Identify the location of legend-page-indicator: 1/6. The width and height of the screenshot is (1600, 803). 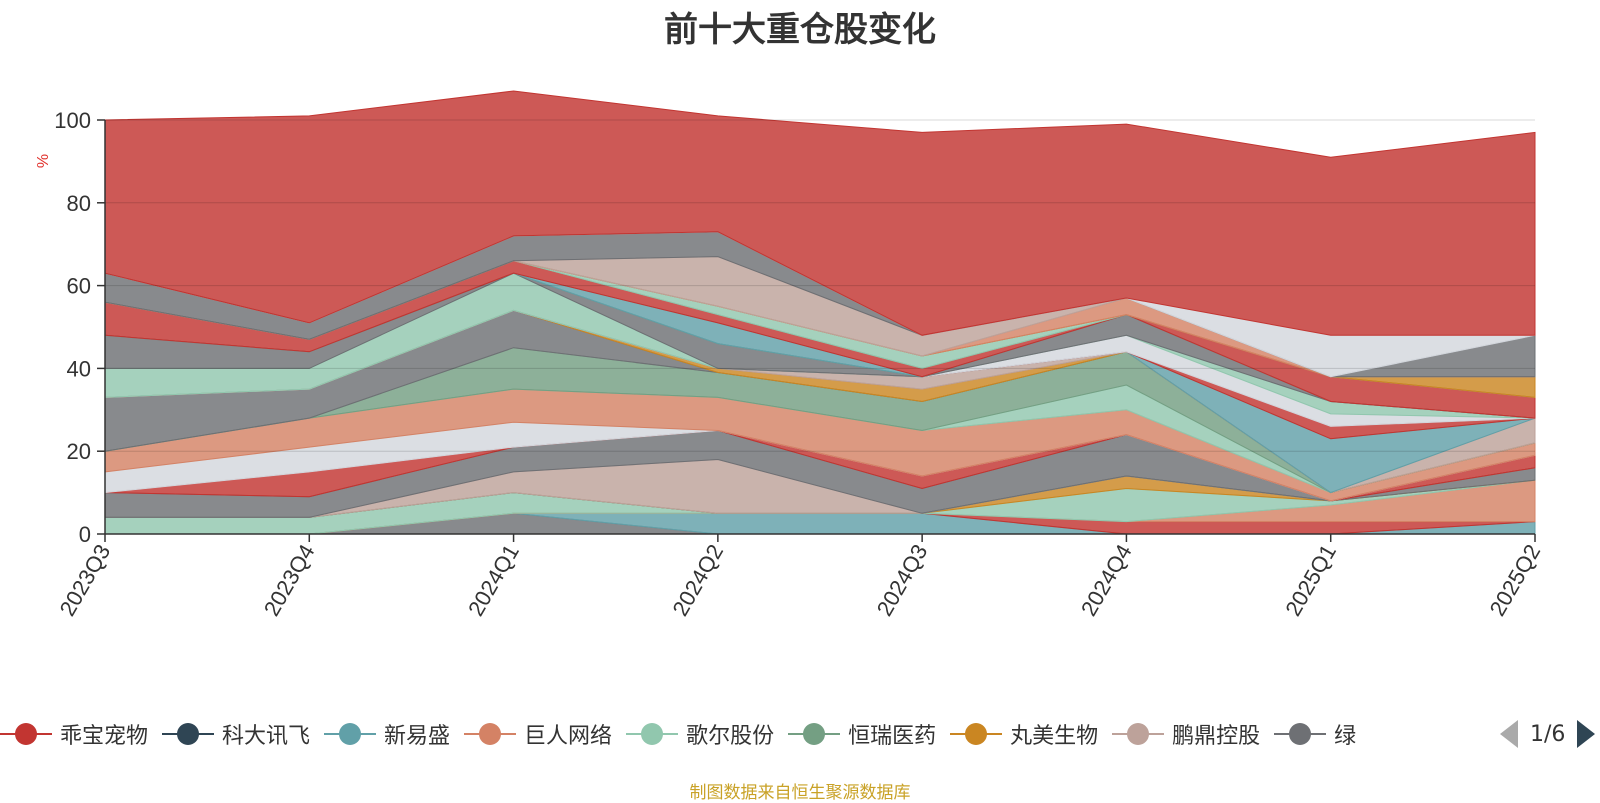
(1548, 734).